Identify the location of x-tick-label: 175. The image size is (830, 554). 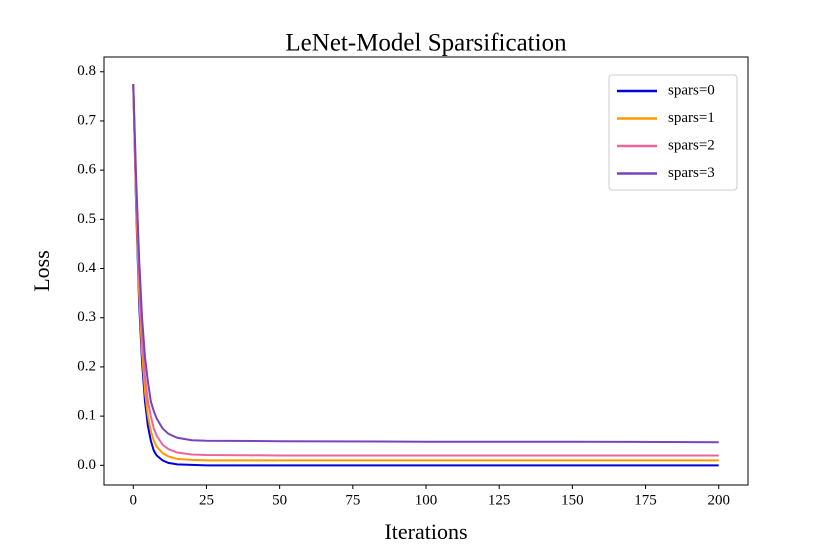
(645, 500).